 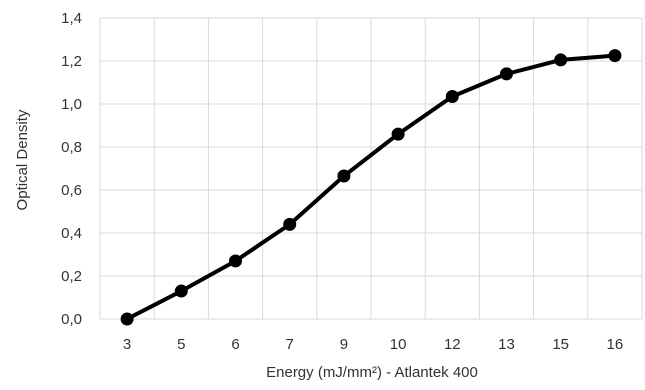 What do you see at coordinates (235, 344) in the screenshot?
I see `x-tick-label: 6` at bounding box center [235, 344].